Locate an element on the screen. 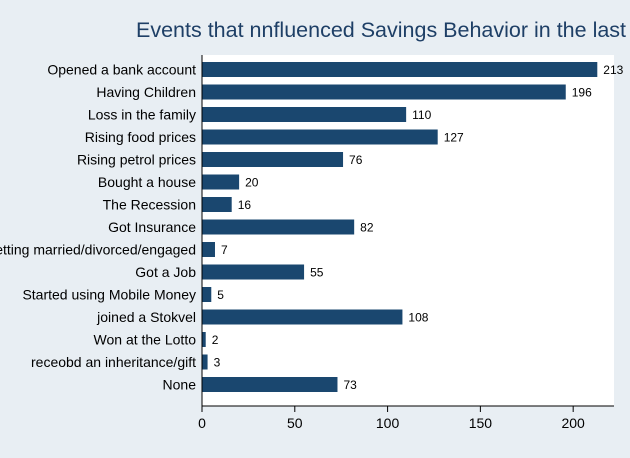  x-tick-label: 200 is located at coordinates (573, 423).